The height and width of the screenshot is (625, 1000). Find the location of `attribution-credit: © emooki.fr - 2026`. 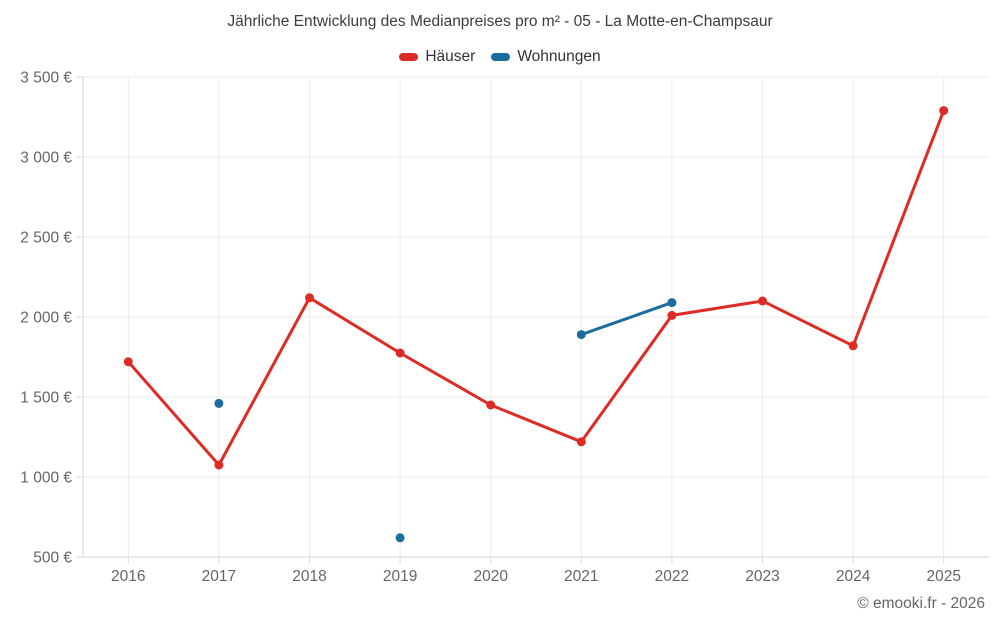

attribution-credit: © emooki.fr - 2026 is located at coordinates (921, 603).